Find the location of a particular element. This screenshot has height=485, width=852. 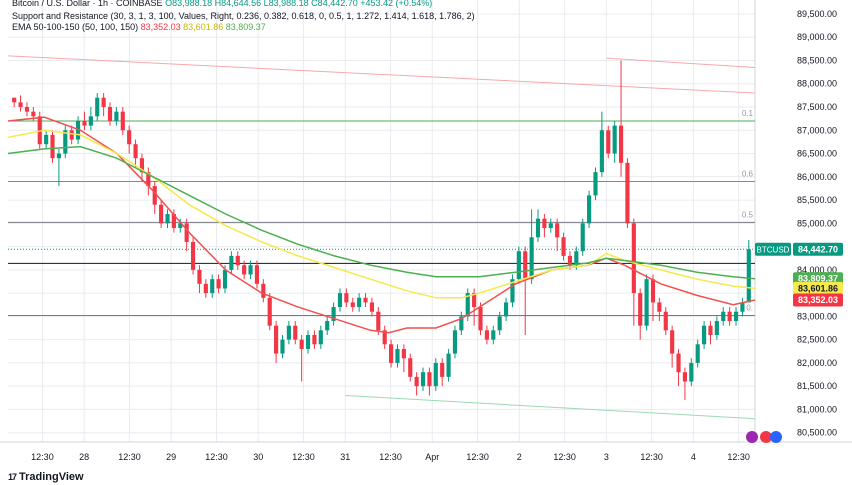

tradingview-logo: 17 TradingView is located at coordinates (46, 477).